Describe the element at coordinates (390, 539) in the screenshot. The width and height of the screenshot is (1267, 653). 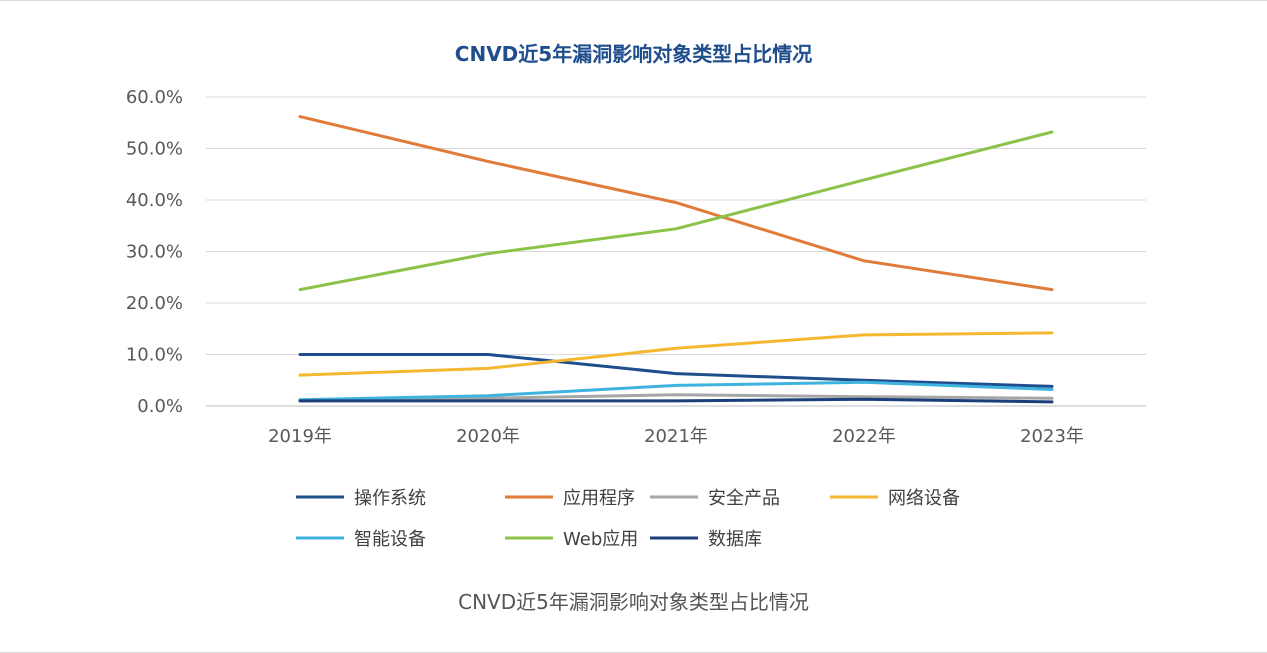
I see `legend-label: 智能设备` at that location.